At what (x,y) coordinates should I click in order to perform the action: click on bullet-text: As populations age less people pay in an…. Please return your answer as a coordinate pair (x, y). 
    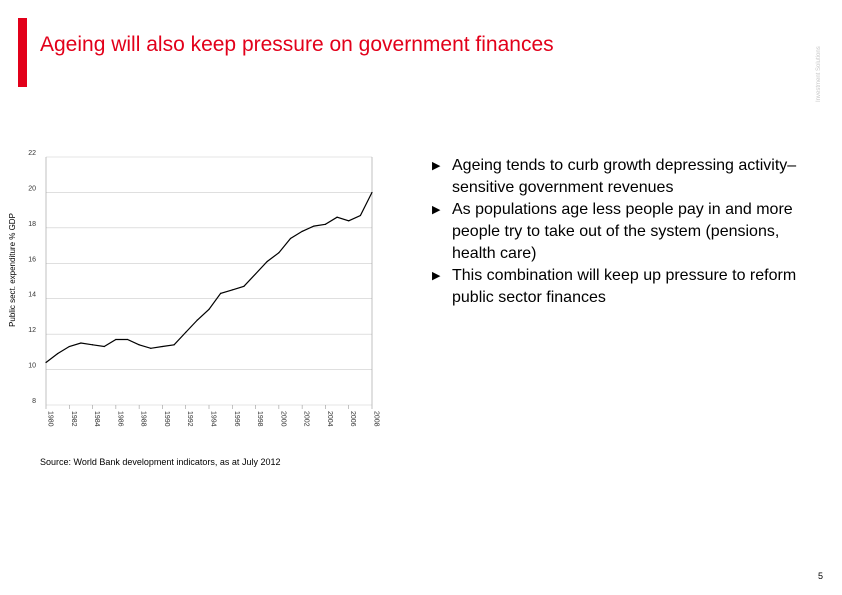
    Looking at the image, I should click on (622, 231).